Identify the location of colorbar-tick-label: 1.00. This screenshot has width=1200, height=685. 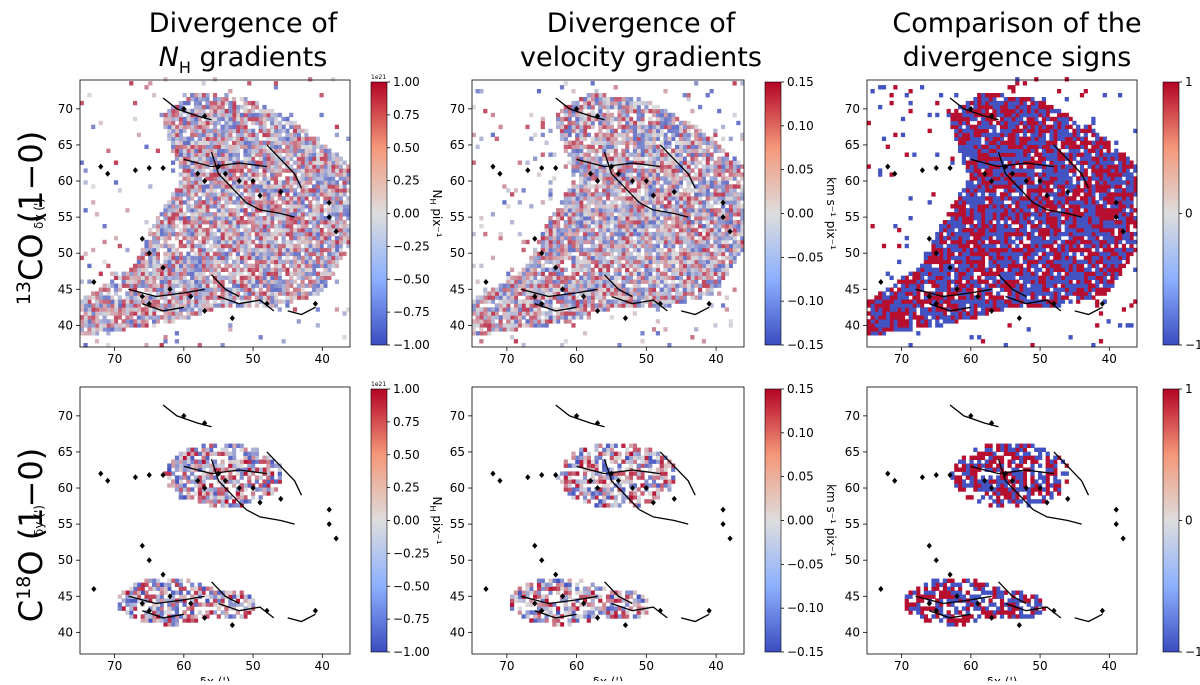
(406, 389).